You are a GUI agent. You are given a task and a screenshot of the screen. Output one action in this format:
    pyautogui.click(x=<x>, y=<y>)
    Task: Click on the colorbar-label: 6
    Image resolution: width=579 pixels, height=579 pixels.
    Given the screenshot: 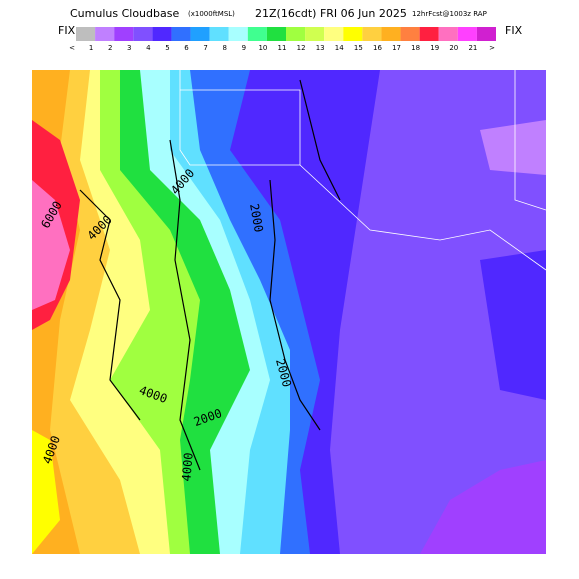 What is the action you would take?
    pyautogui.click(x=186, y=48)
    